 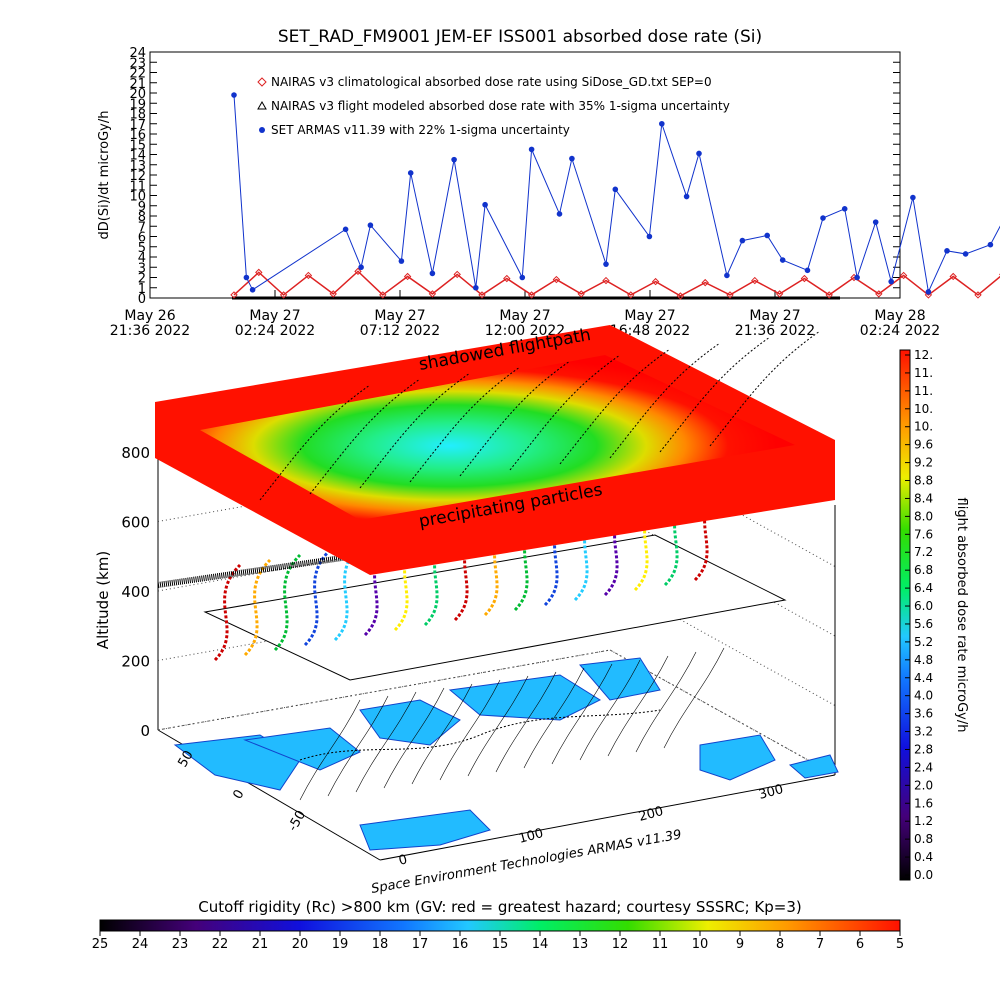 I want to click on dose-tick-label: 1.6, so click(x=923, y=803).